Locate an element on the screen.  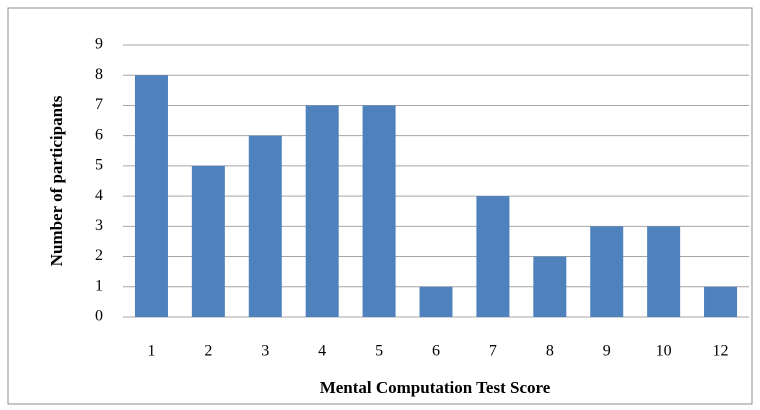
x-tick-label: 2 is located at coordinates (208, 351).